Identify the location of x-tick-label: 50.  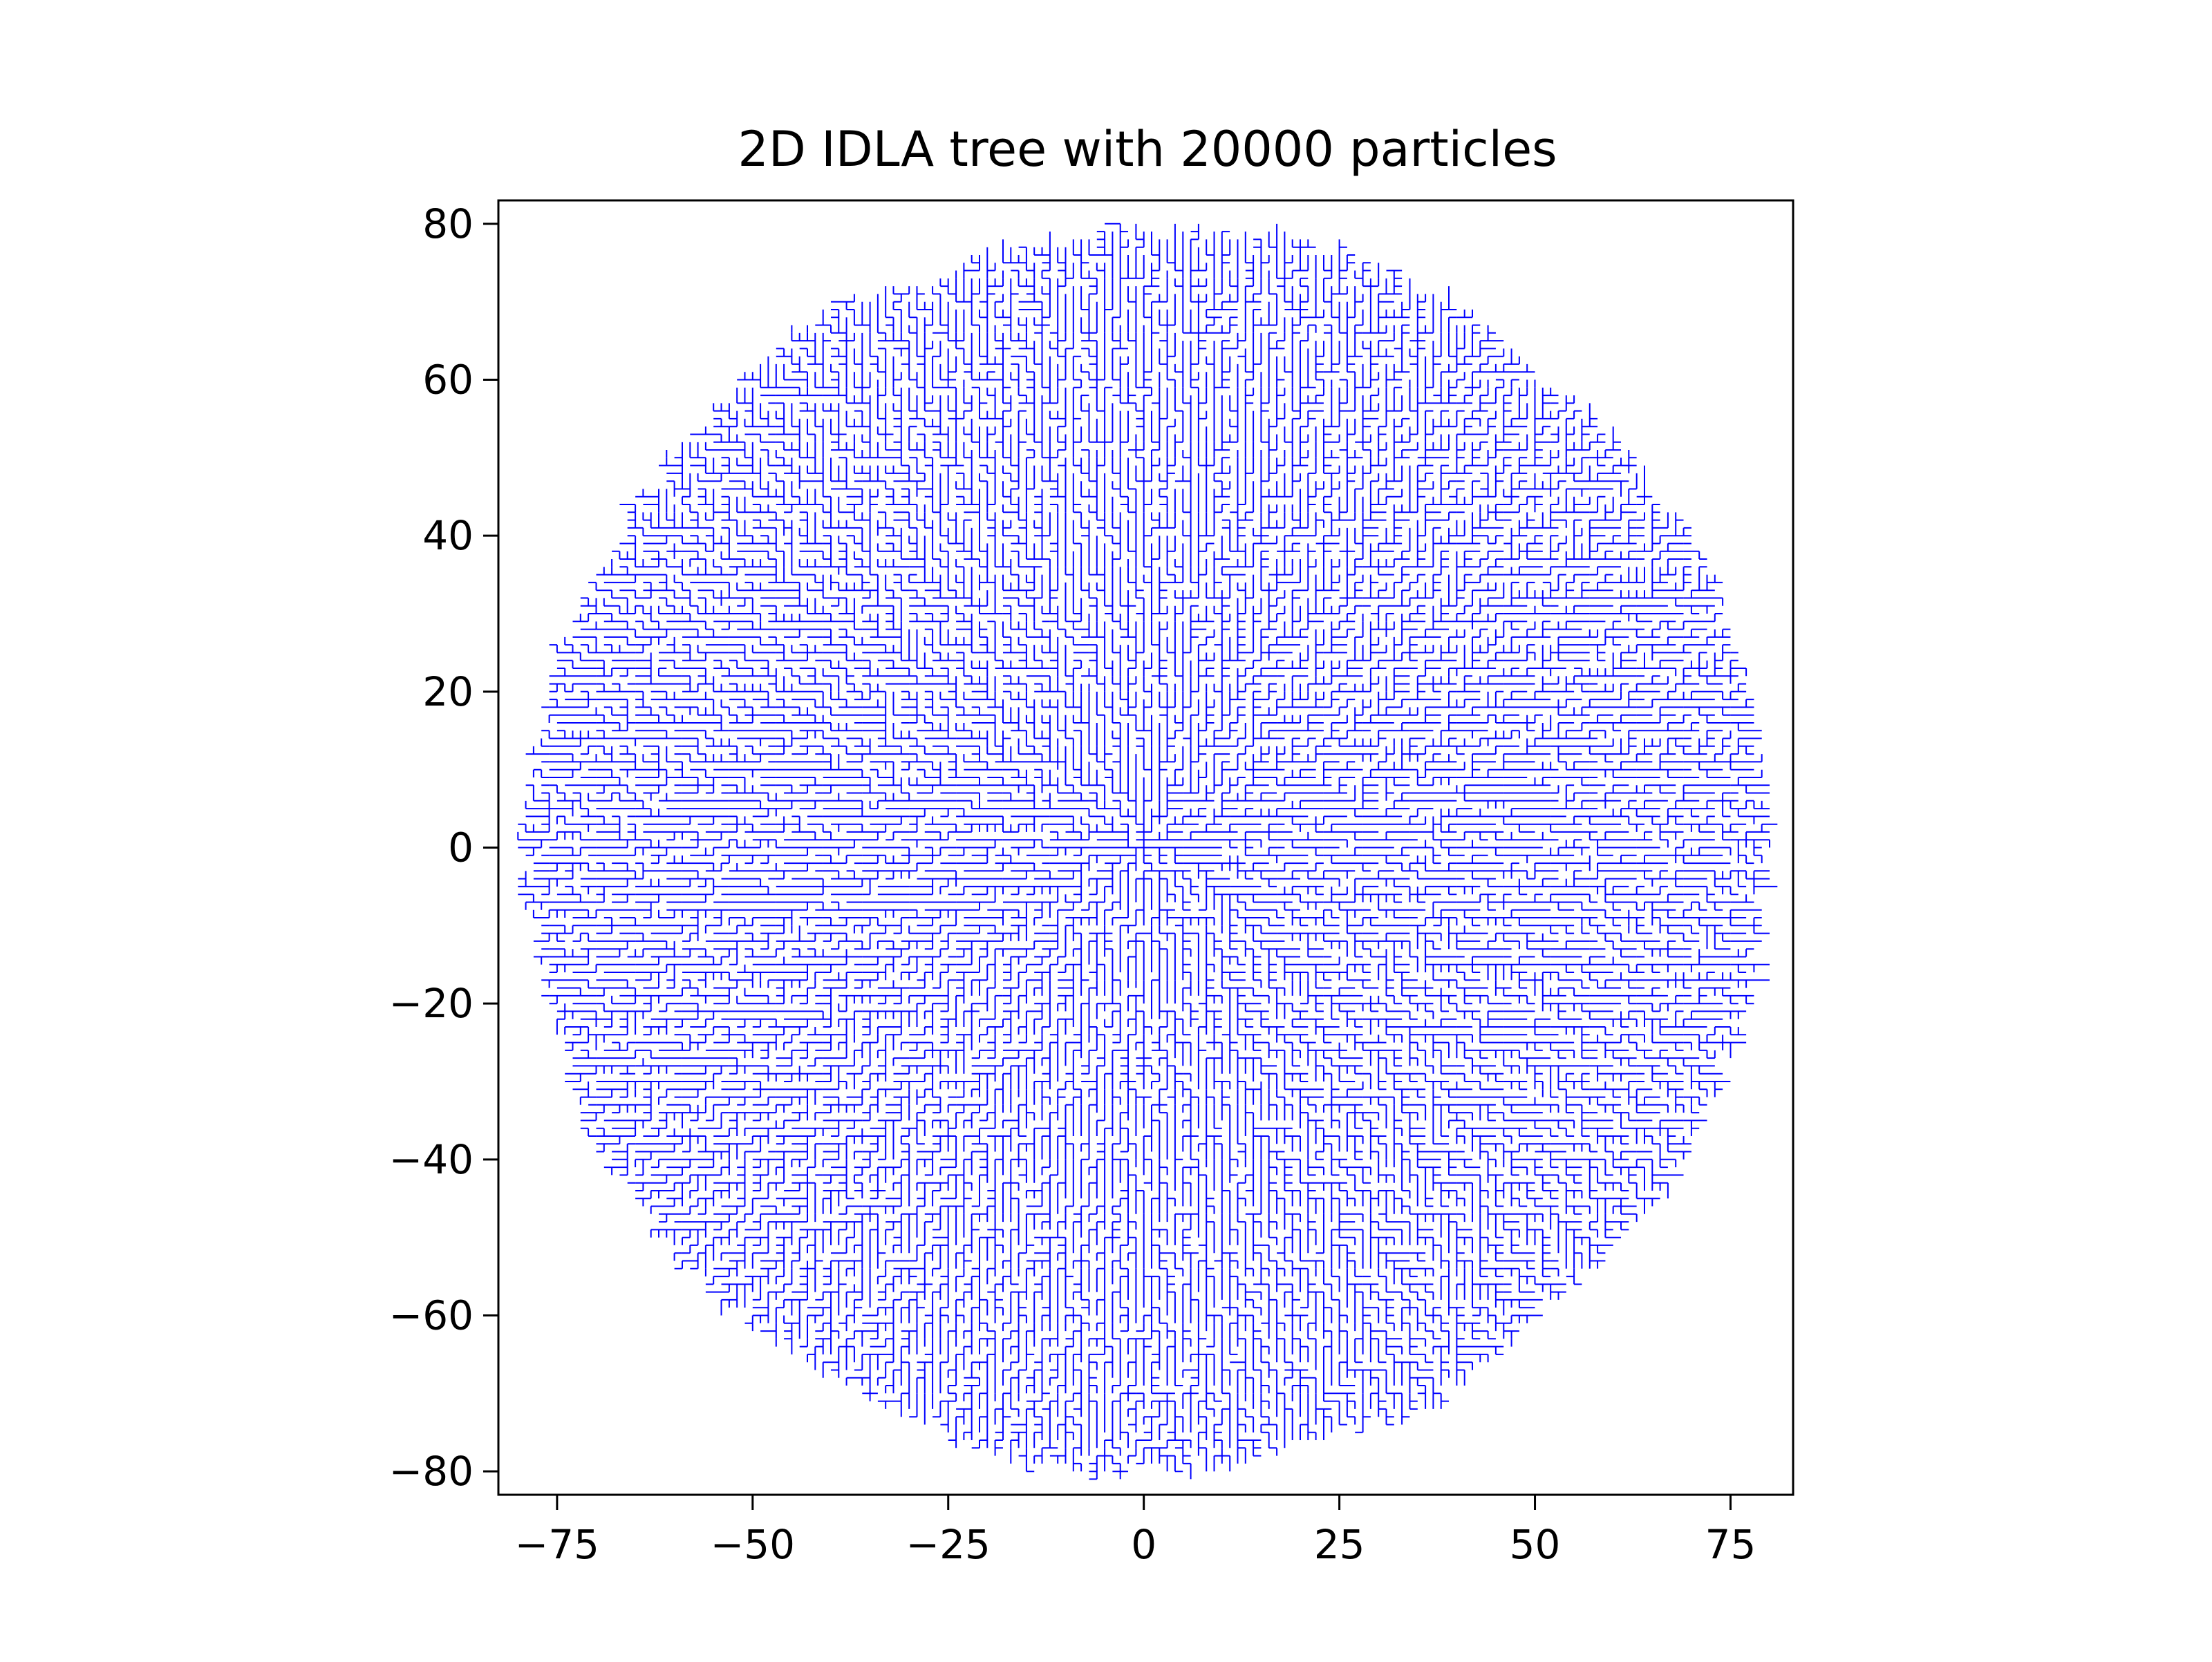
(1535, 1545).